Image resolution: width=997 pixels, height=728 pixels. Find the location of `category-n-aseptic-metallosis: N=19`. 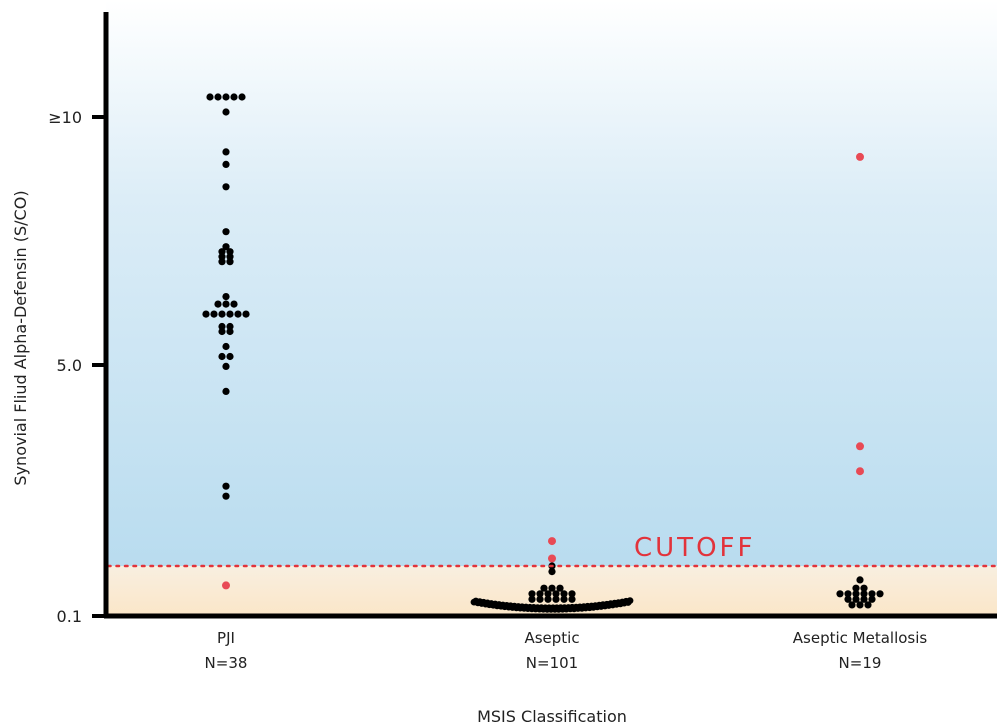

category-n-aseptic-metallosis: N=19 is located at coordinates (860, 663).